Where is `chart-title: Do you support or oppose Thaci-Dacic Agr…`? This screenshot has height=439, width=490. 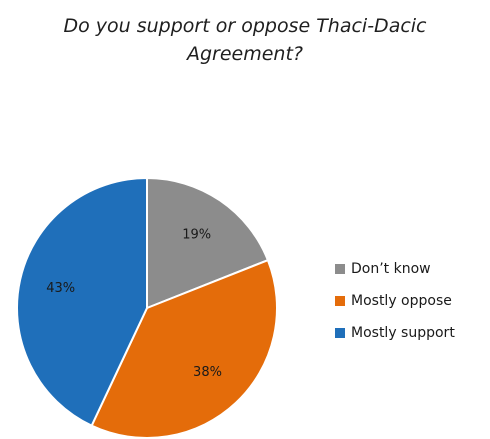 chart-title: Do you support or oppose Thaci-Dacic Agr… is located at coordinates (245, 40).